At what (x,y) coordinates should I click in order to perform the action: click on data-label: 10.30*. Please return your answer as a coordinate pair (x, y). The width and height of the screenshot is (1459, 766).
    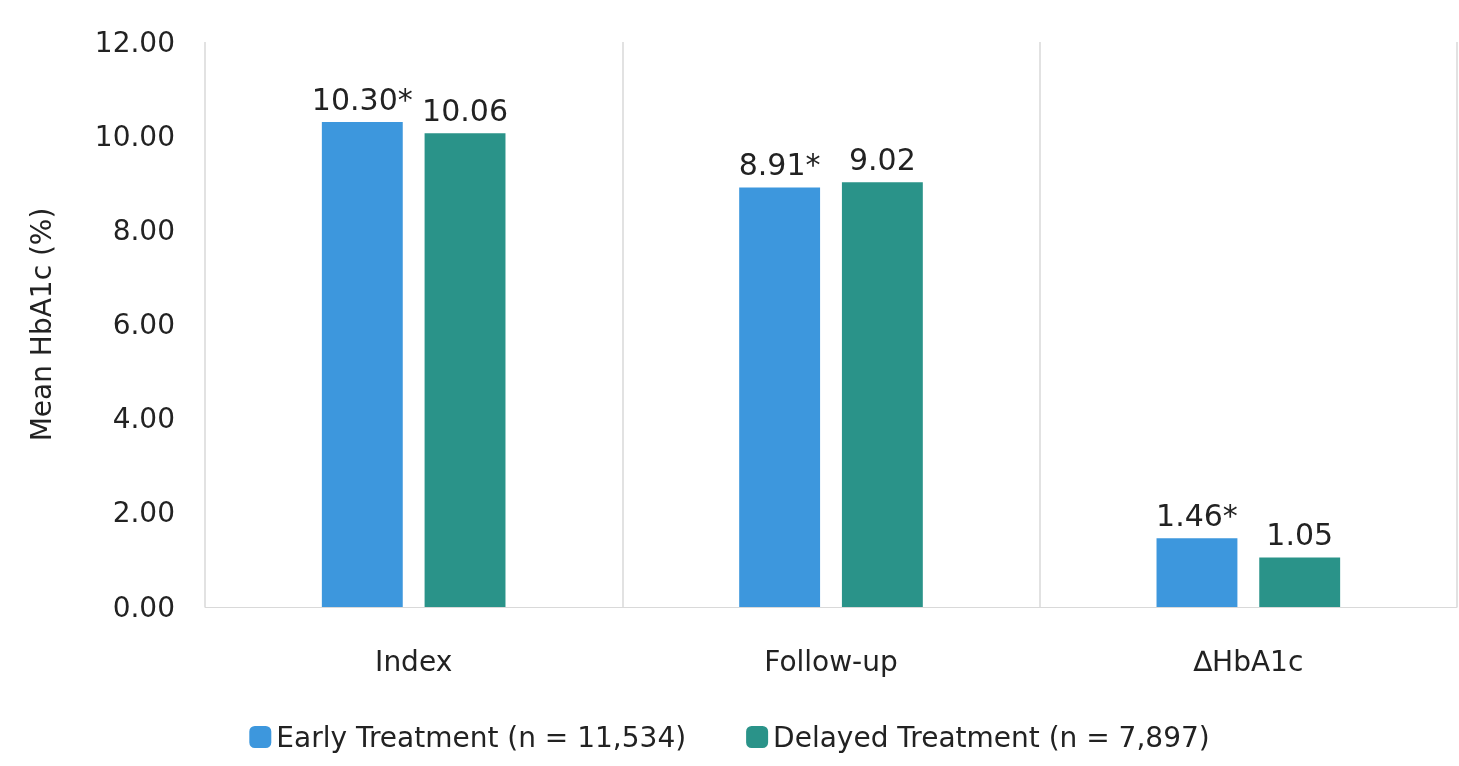
    Looking at the image, I should click on (362, 99).